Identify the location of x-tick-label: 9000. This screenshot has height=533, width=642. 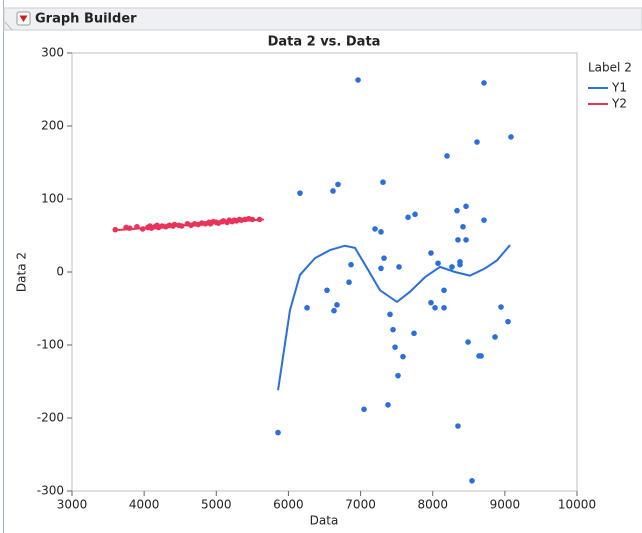
(505, 505).